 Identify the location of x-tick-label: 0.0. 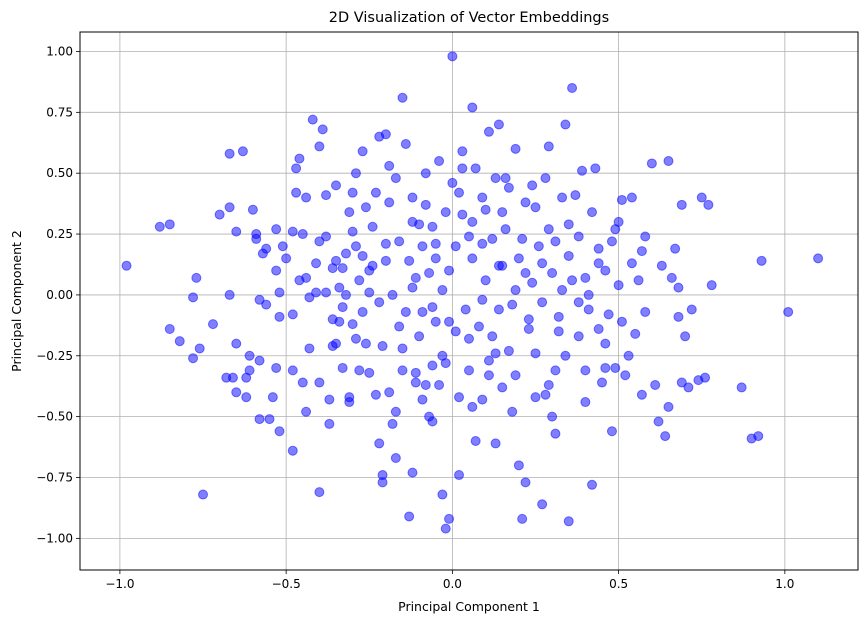
(452, 584).